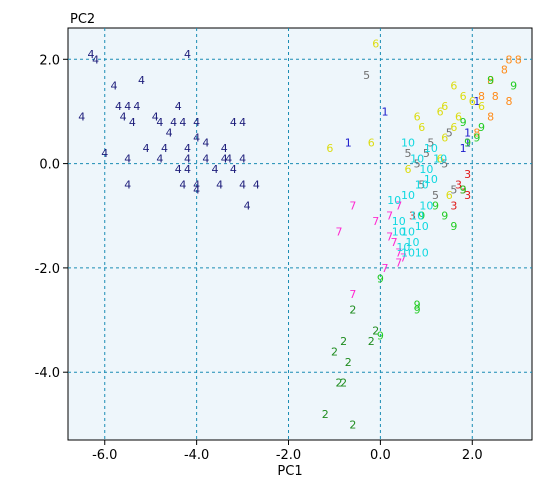 The image size is (546, 477). I want to click on x-tick-label: -4.0, so click(196, 455).